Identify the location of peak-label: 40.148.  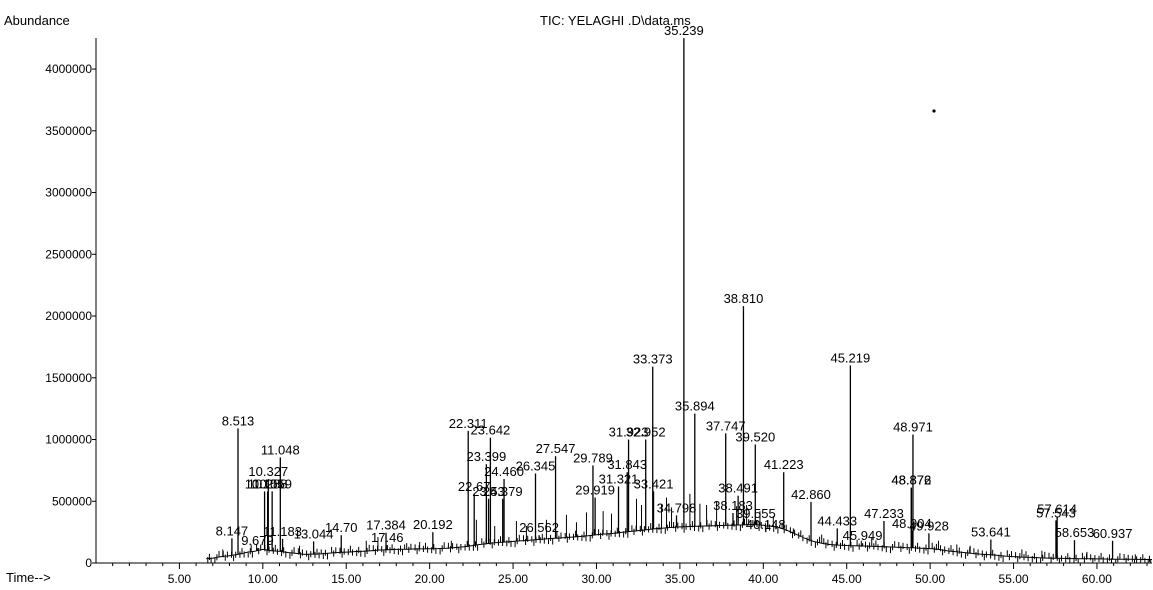
(766, 524).